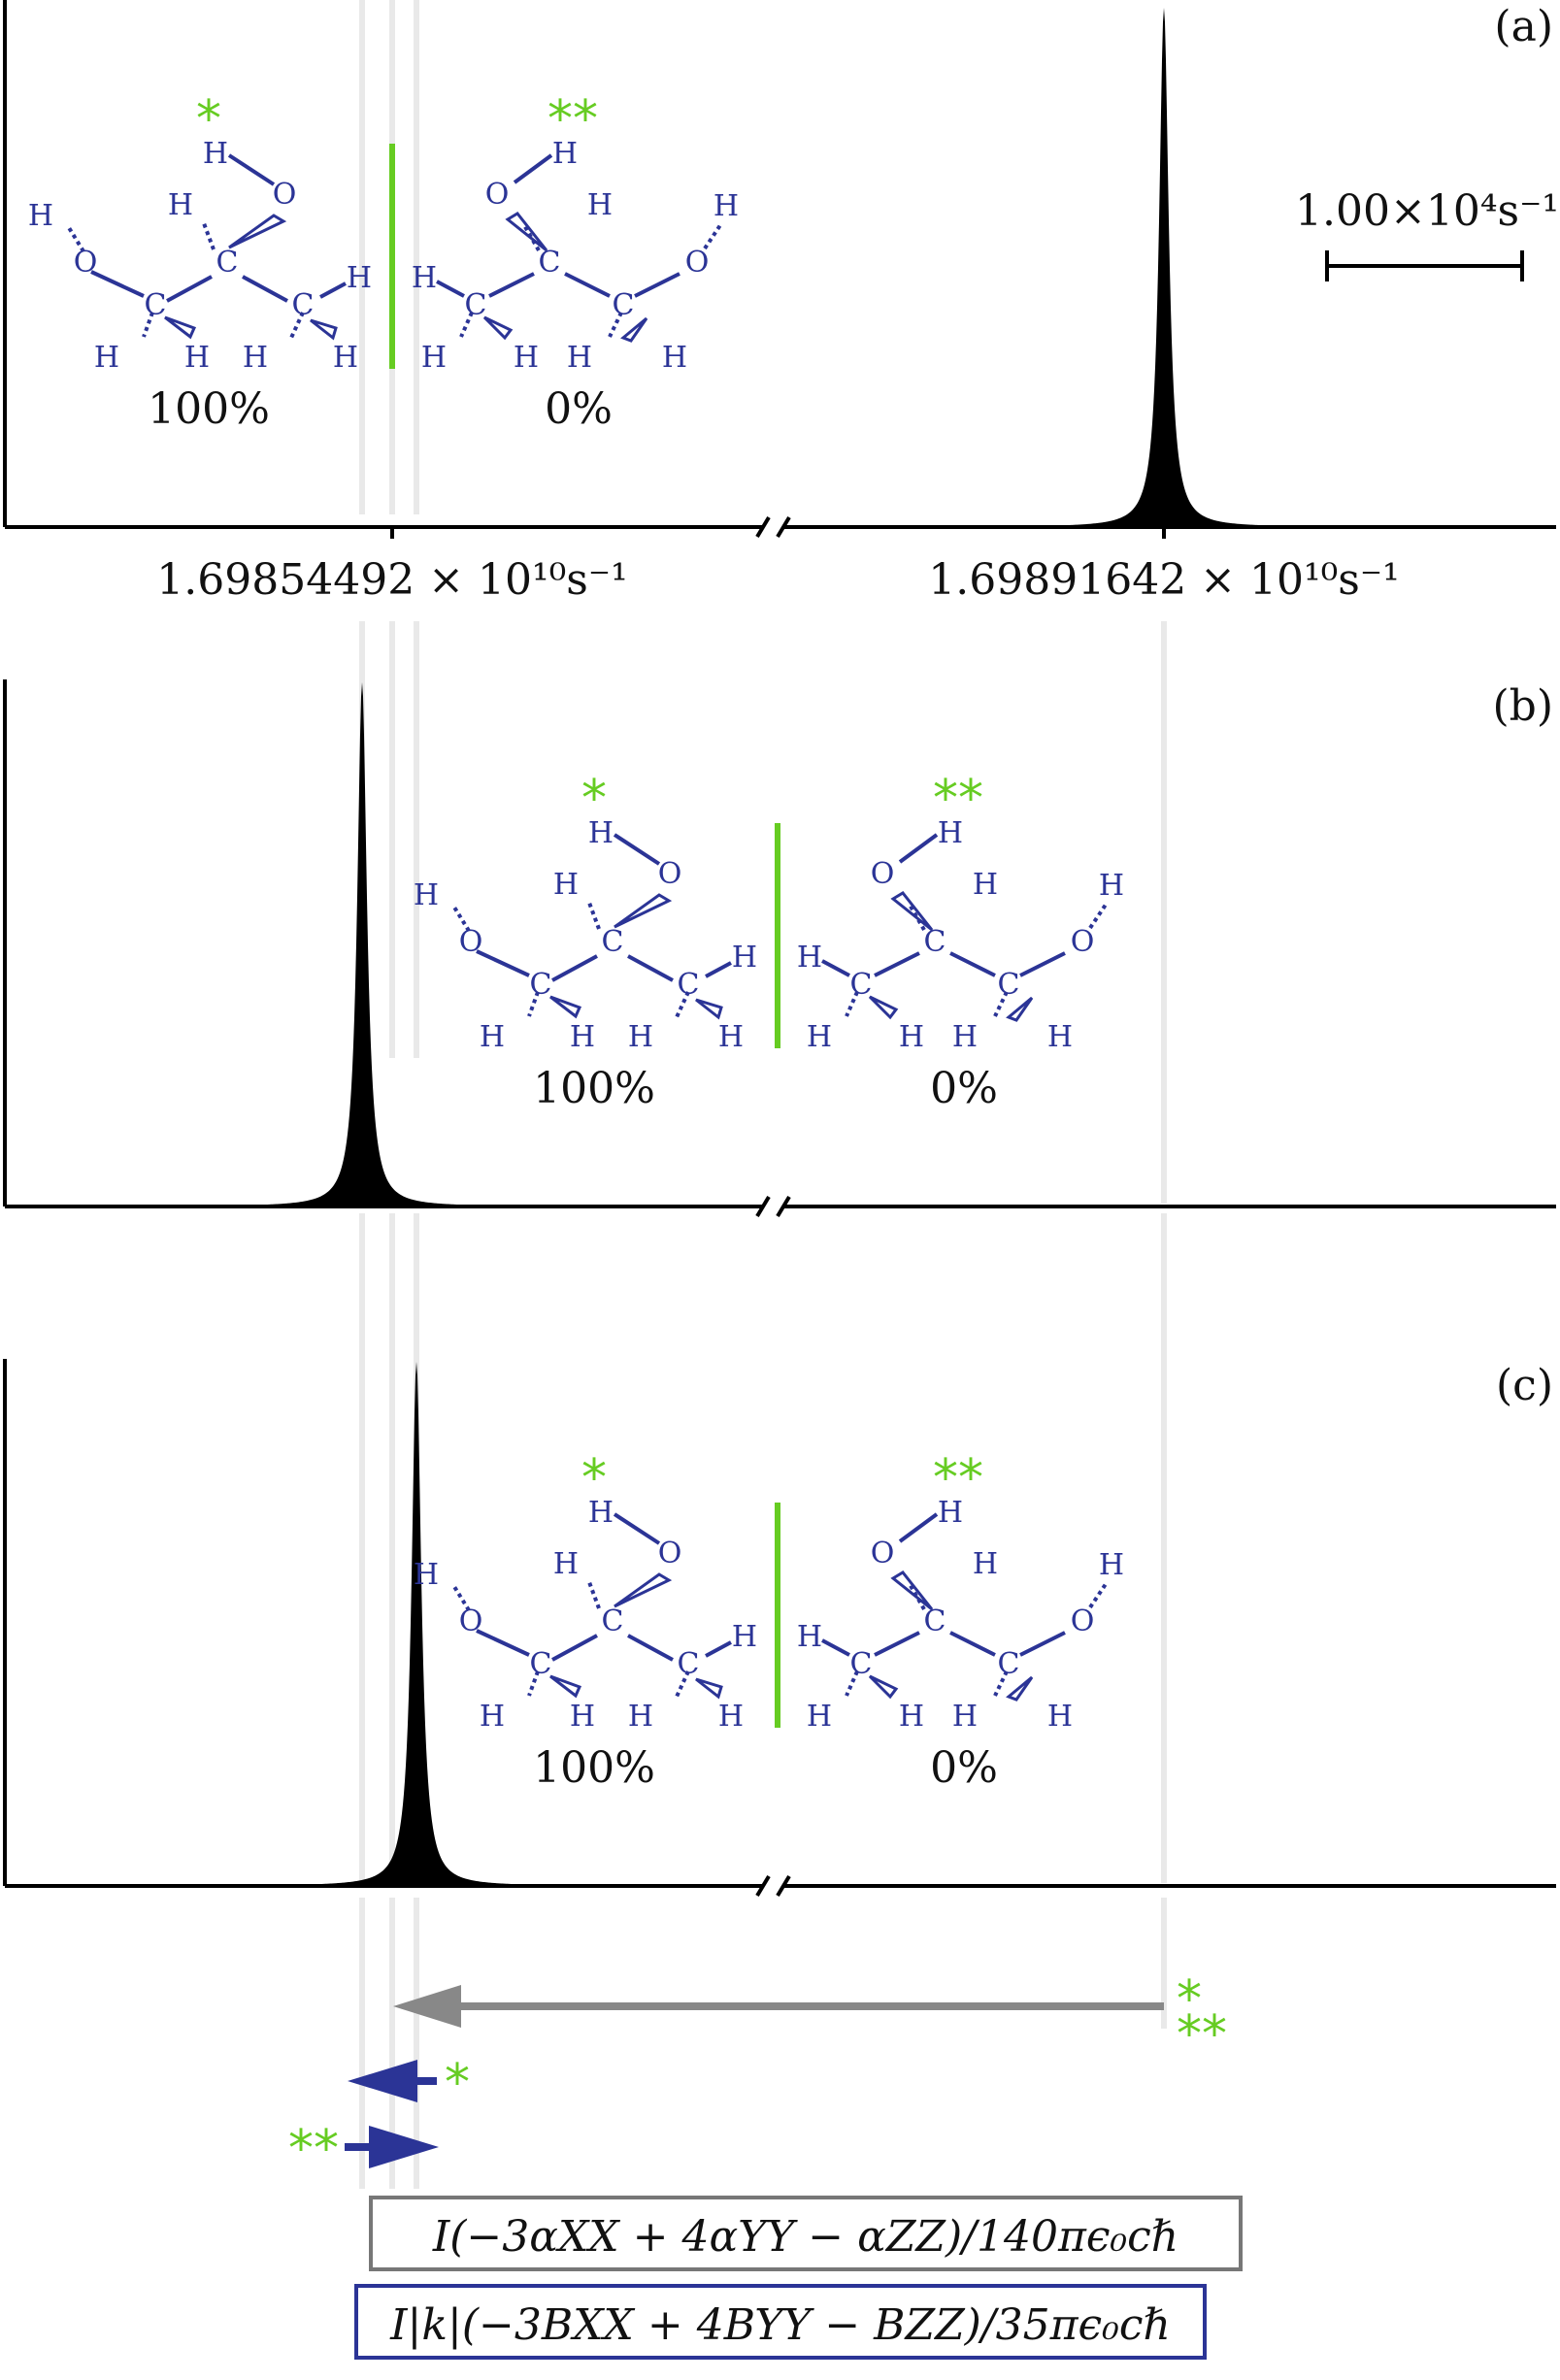 This screenshot has height=2380, width=1560. Describe the element at coordinates (391, 580) in the screenshot. I see `x-tick-label-left: 1.69854492 × 10¹⁰s⁻¹` at that location.